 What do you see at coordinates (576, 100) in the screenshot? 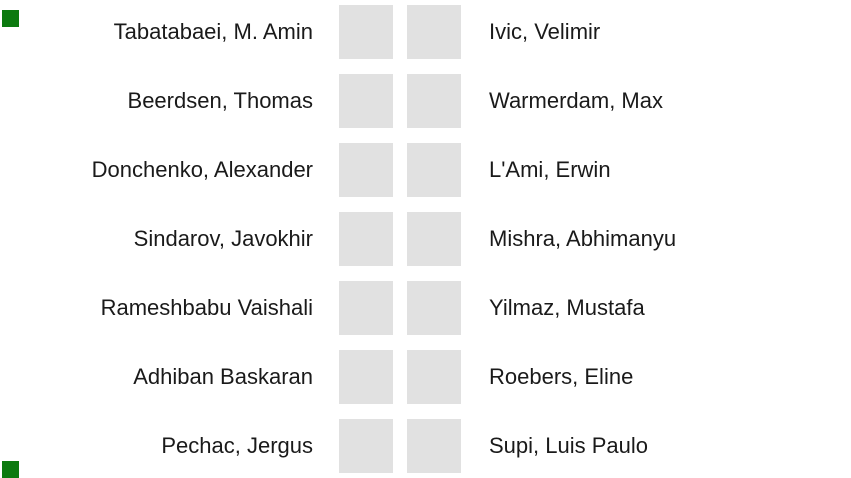
I see `player-name-right: Warmerdam, Max` at bounding box center [576, 100].